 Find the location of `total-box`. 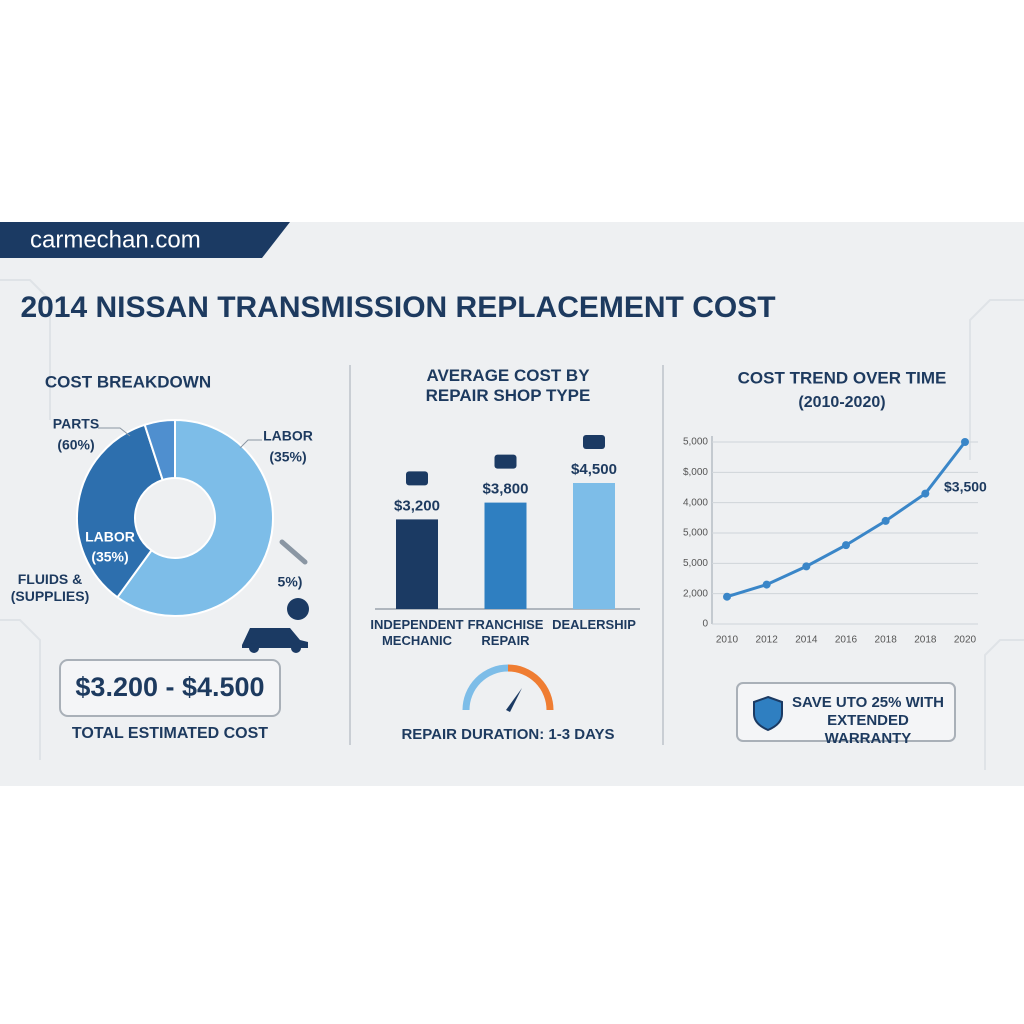

total-box is located at coordinates (170, 688).